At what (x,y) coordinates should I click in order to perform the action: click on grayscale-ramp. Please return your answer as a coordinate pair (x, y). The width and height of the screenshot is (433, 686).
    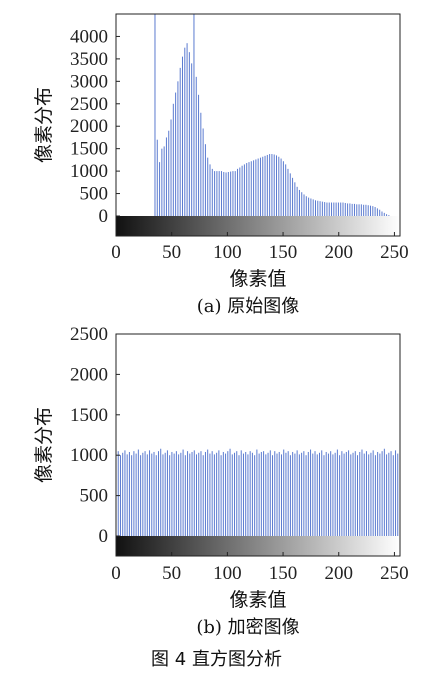
    Looking at the image, I should click on (258, 546).